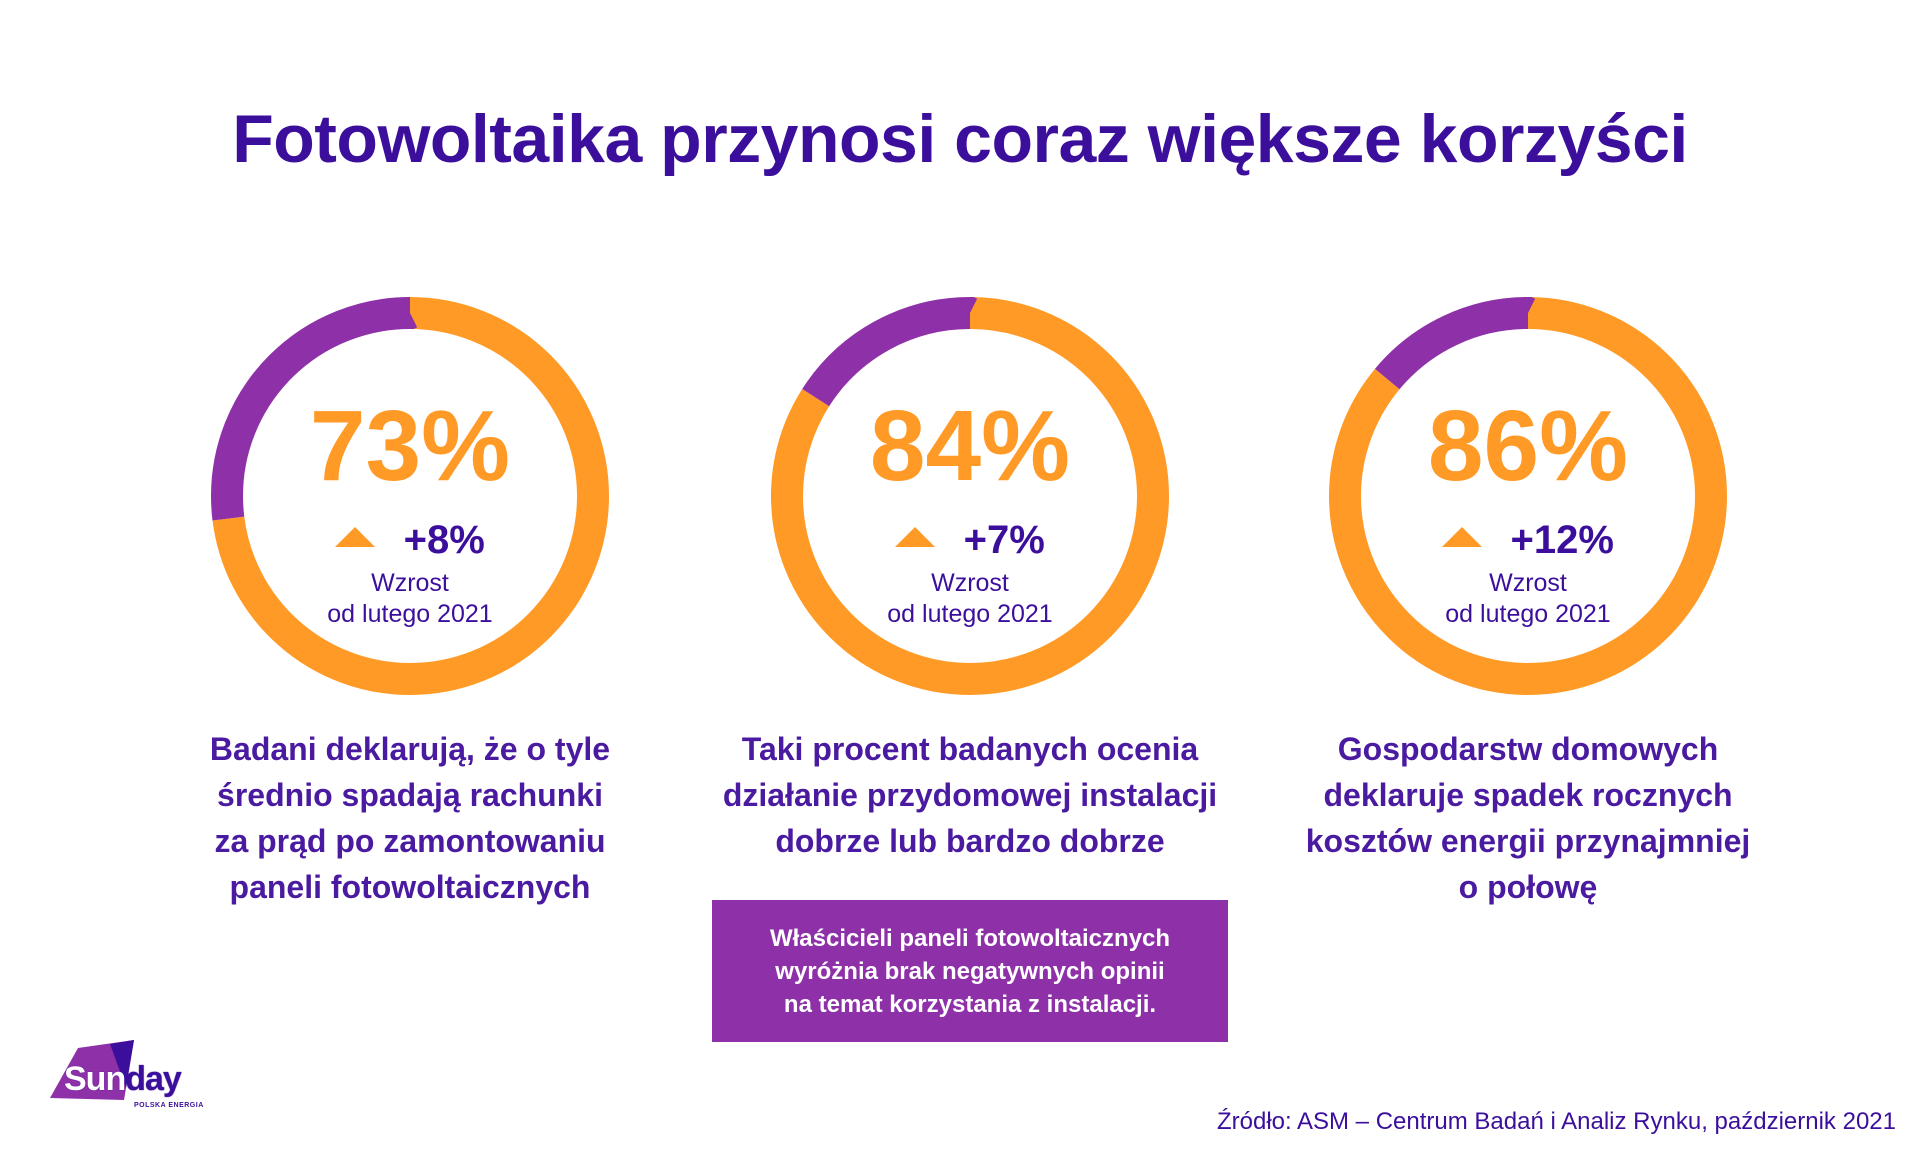  Describe the element at coordinates (1528, 749) in the screenshot. I see `description-line: Gospodarstw domowych` at that location.